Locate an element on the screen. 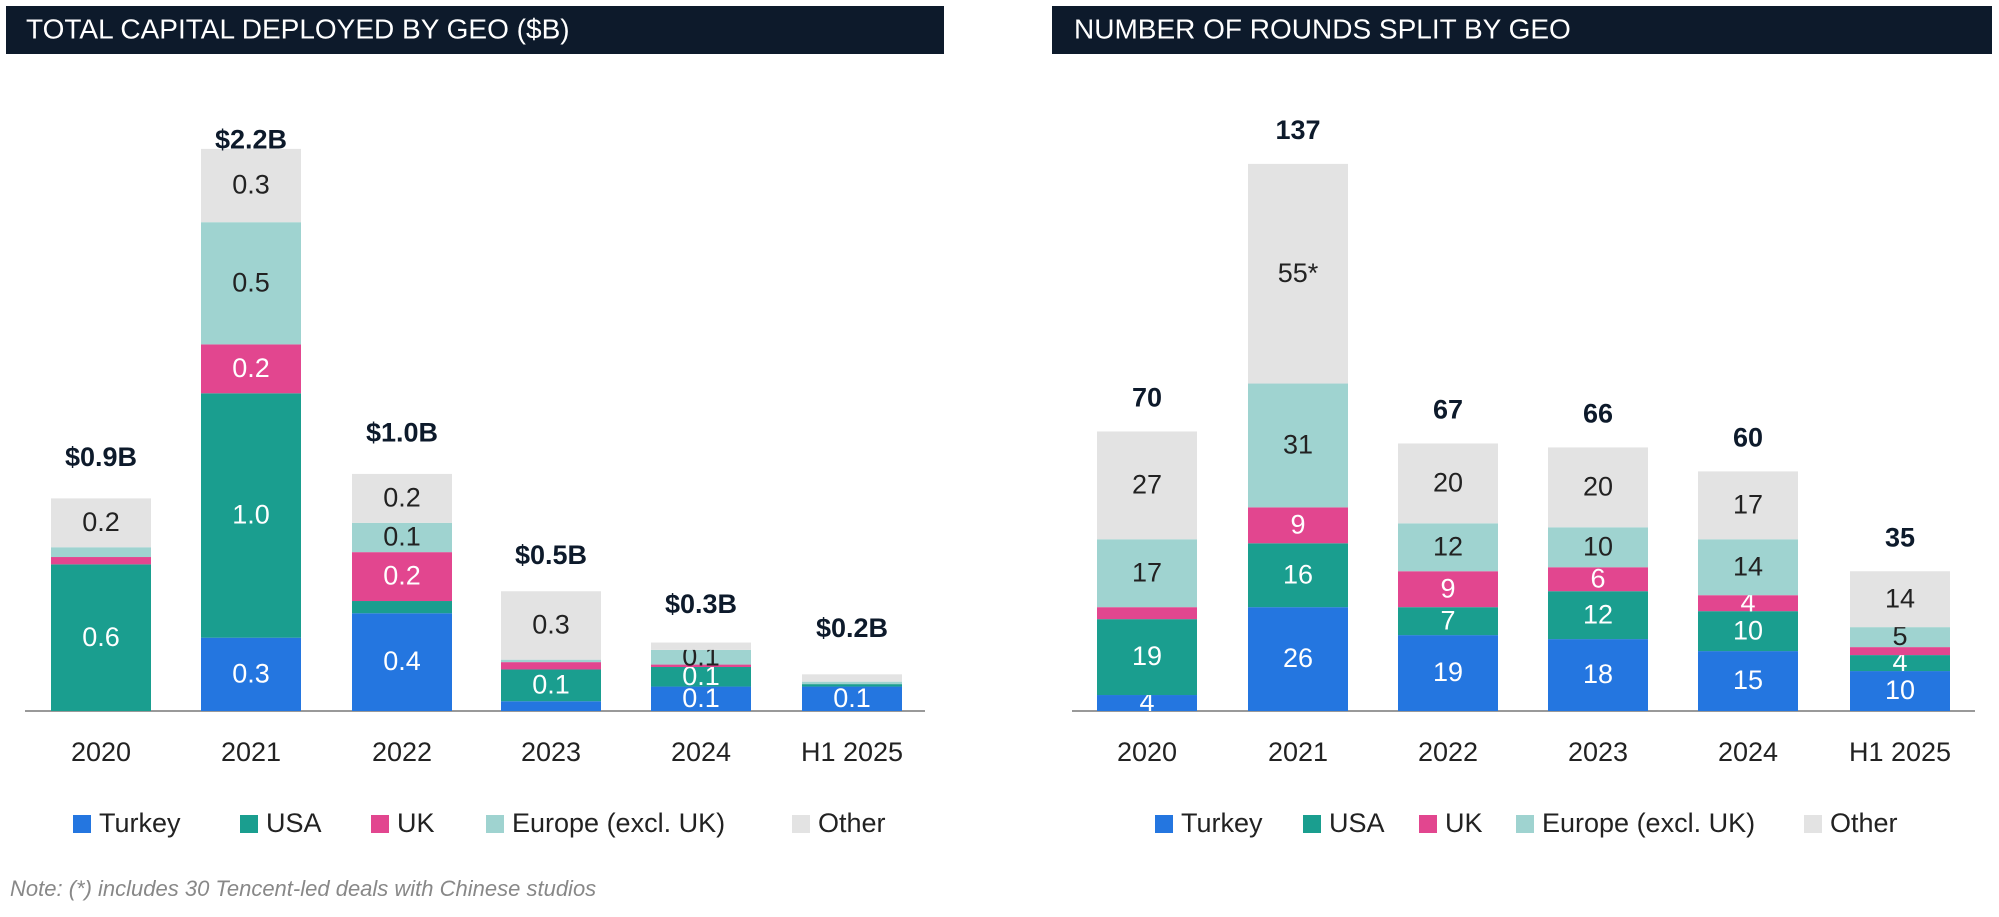  x-tick-label: 2020 is located at coordinates (1147, 752).